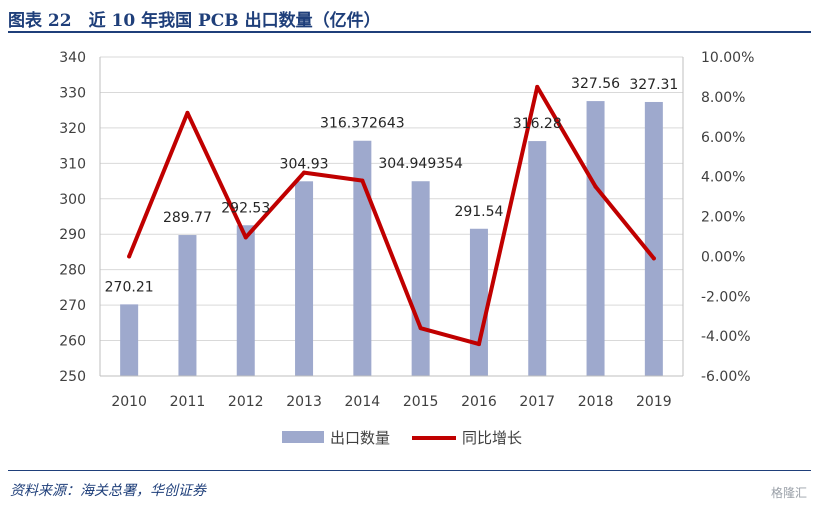  What do you see at coordinates (723, 257) in the screenshot?
I see `y-right-tick-label: 0.00%` at bounding box center [723, 257].